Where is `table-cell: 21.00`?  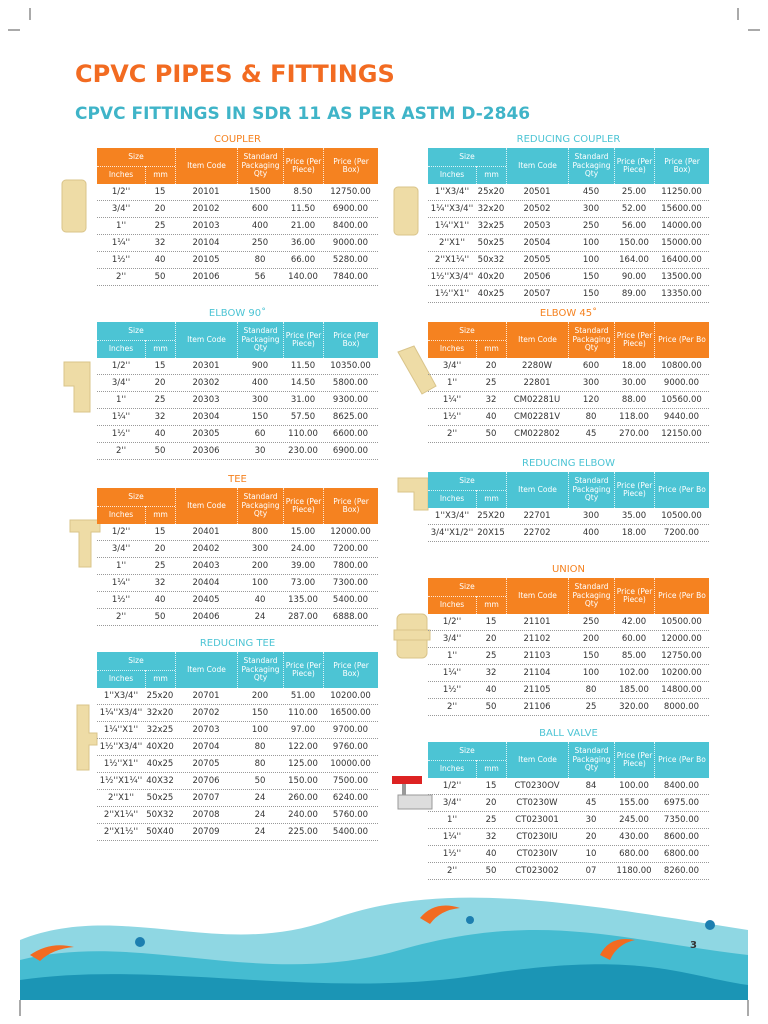 table-cell: 21.00 is located at coordinates (303, 226).